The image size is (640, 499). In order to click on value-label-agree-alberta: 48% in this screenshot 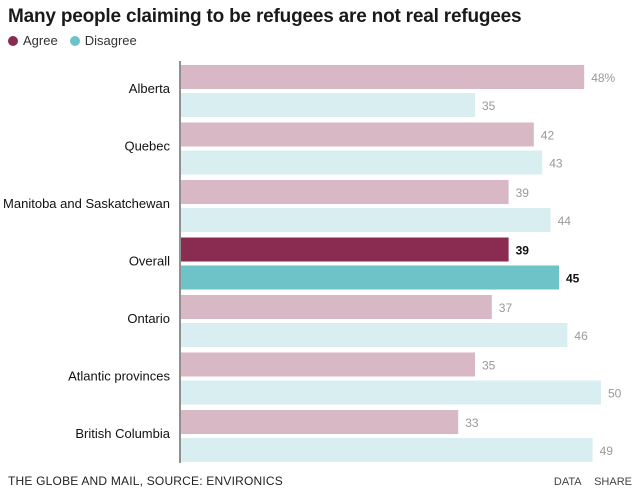, I will do `click(603, 78)`.